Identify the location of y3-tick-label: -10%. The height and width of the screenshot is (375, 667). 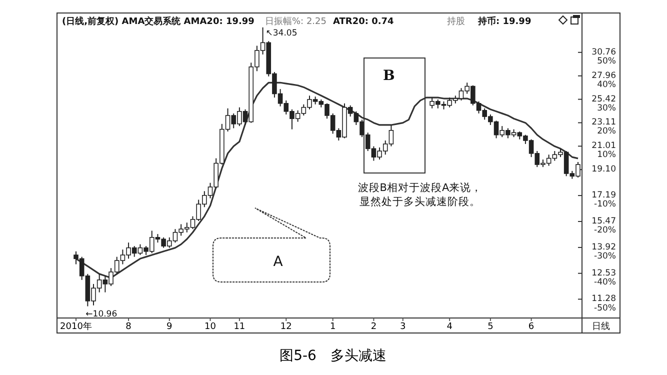
(605, 205).